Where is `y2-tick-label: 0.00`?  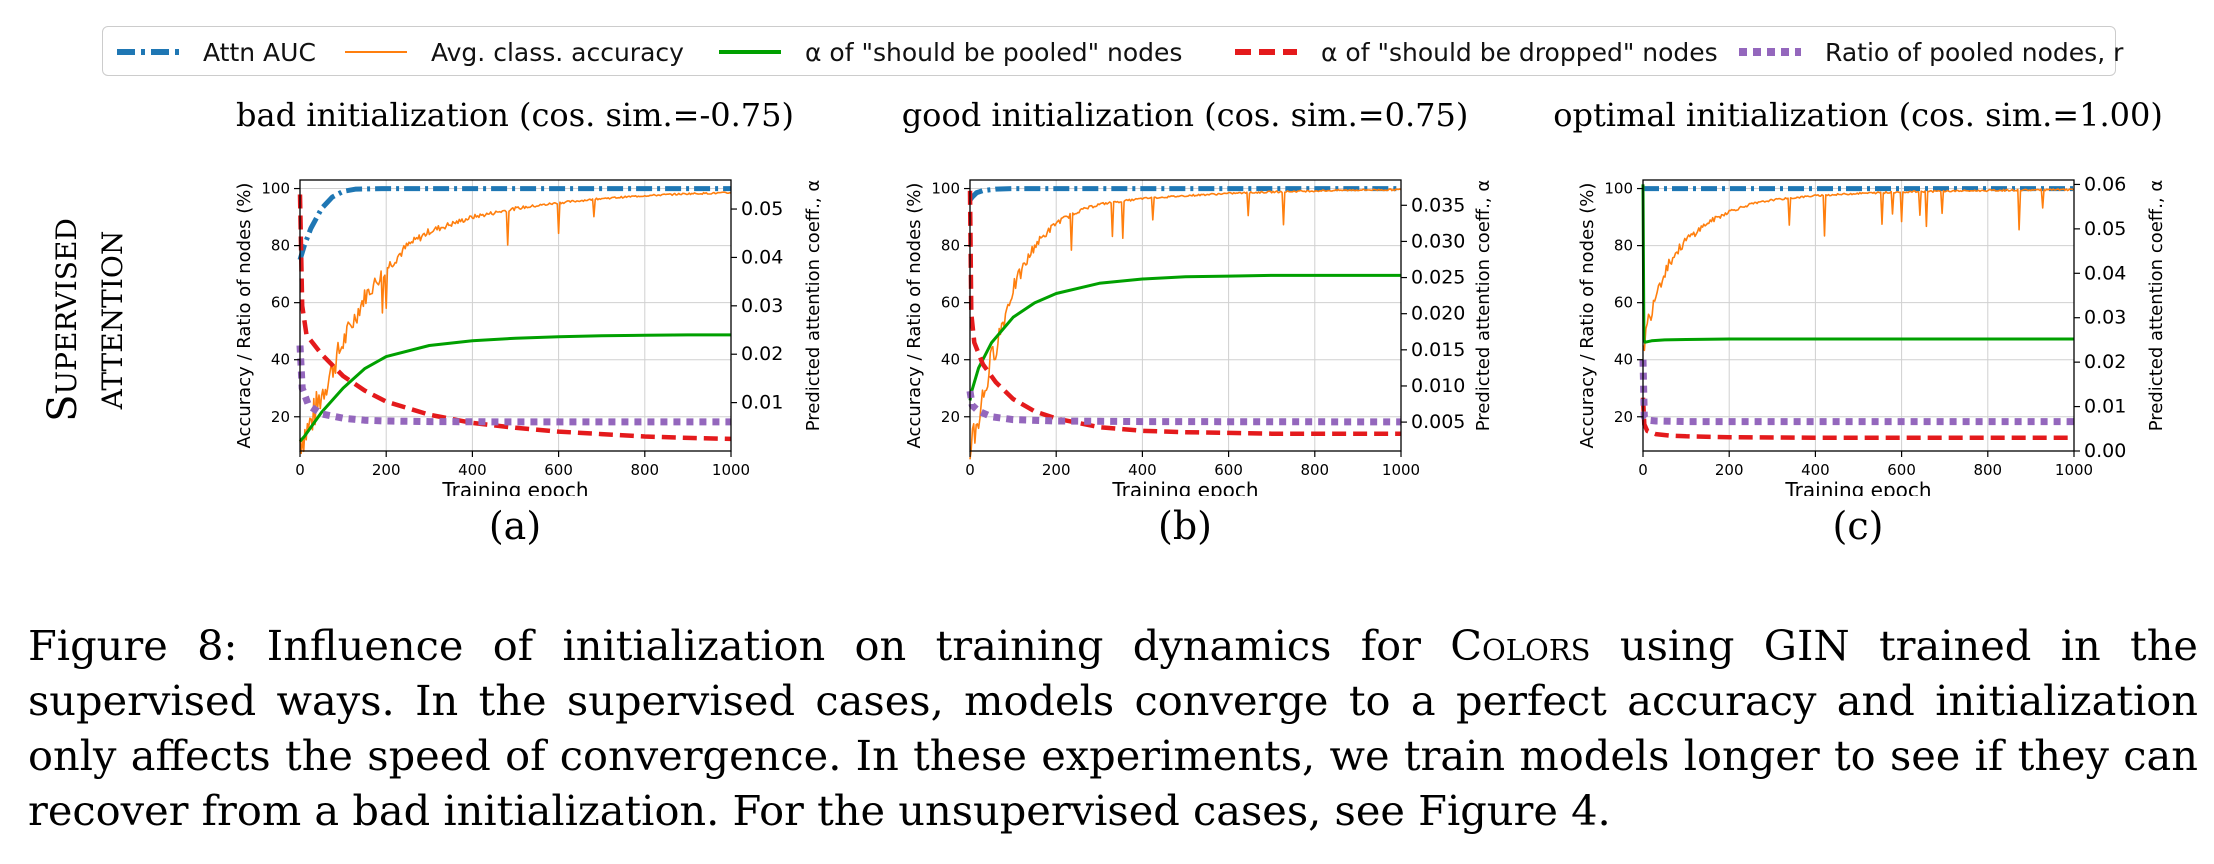
y2-tick-label: 0.00 is located at coordinates (2105, 451).